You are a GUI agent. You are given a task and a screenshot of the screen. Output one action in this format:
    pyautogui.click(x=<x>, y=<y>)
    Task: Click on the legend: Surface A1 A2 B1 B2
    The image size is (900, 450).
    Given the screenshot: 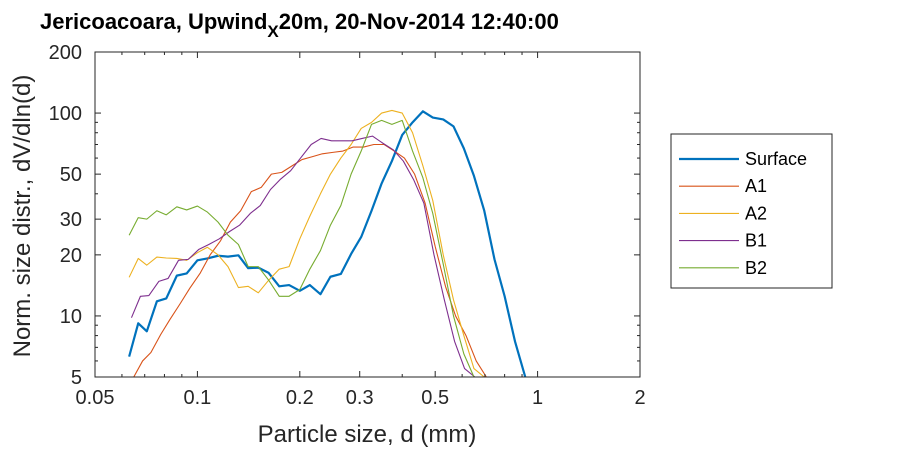 What is the action you would take?
    pyautogui.click(x=751, y=211)
    